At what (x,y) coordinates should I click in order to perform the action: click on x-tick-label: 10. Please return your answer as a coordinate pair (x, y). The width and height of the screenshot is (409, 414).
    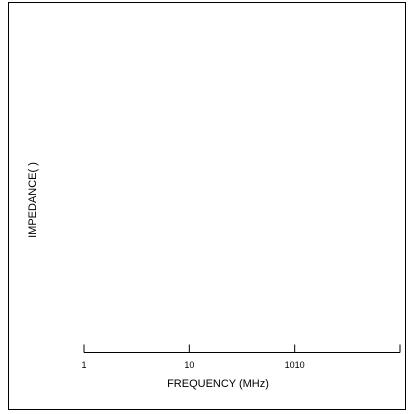
    Looking at the image, I should click on (189, 365).